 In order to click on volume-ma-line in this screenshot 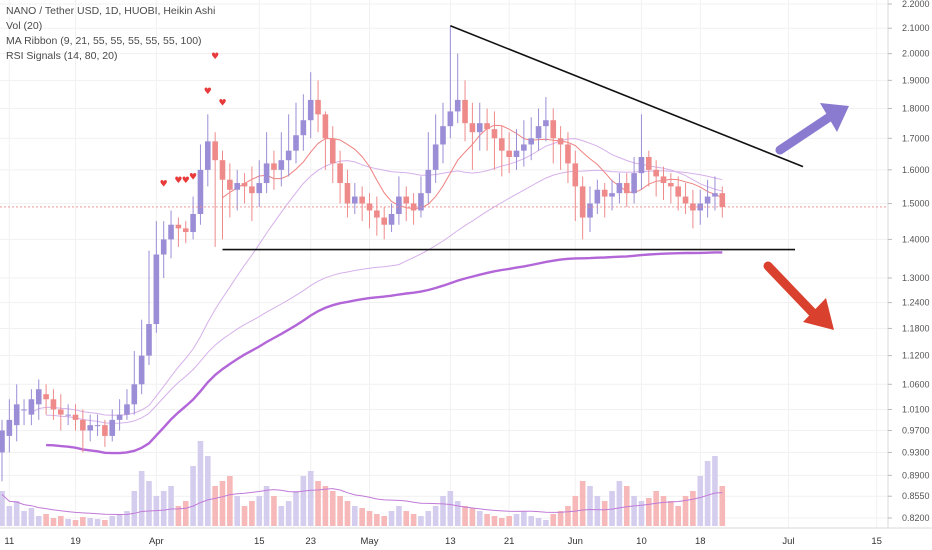, I will do `click(362, 502)`.